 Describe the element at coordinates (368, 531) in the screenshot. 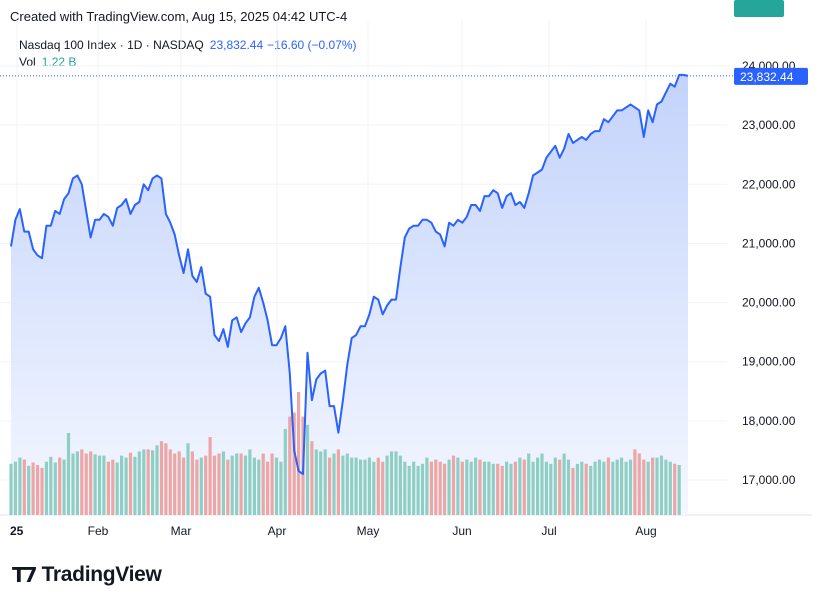

I see `x-tick-label: May` at that location.